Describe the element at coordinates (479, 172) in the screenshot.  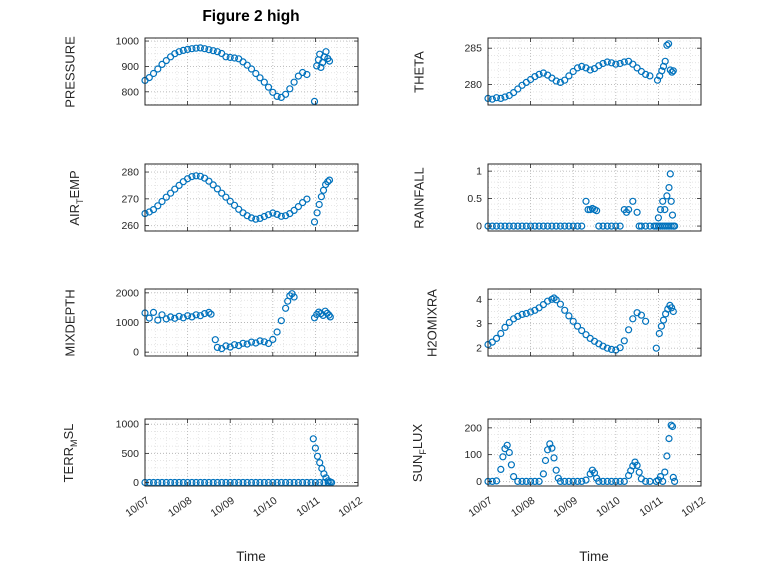
I see `y-tick-label: 1` at that location.